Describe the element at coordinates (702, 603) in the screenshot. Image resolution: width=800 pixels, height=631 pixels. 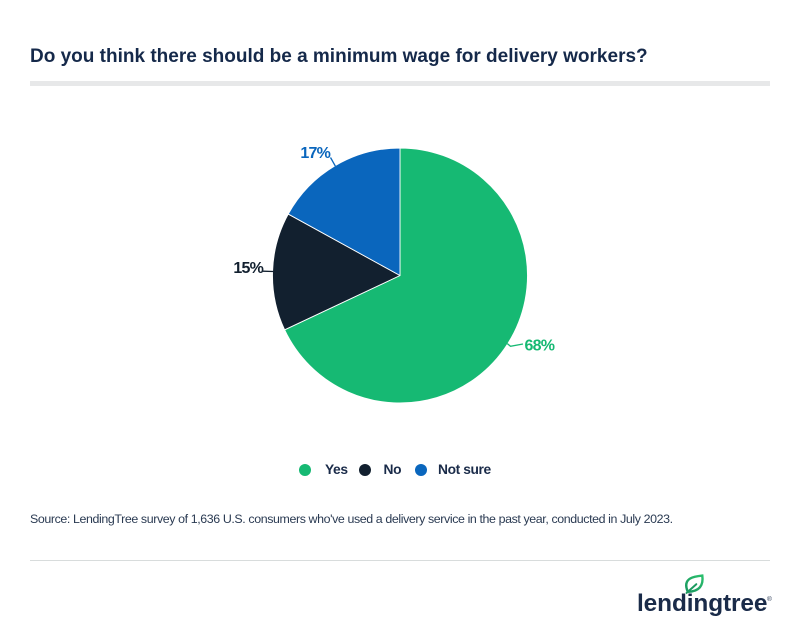
I see `svg-text: lendingtree` at that location.